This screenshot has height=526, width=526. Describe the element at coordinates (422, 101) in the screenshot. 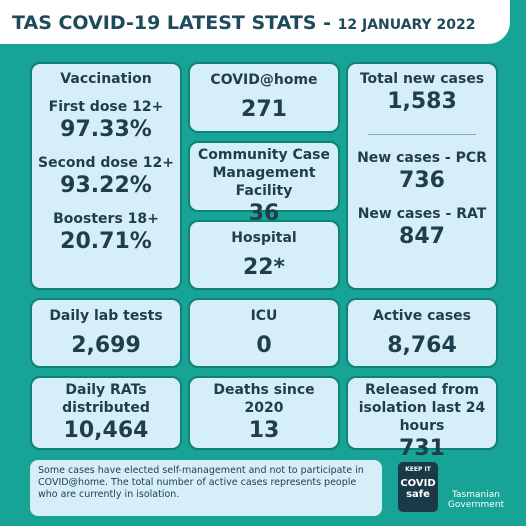

I see `card-value: 1,583` at that location.